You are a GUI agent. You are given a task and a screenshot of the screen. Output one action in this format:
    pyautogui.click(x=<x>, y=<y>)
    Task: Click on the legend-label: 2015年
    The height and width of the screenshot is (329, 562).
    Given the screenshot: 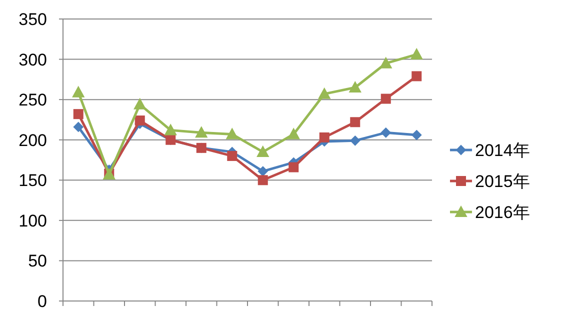 What is the action you would take?
    pyautogui.click(x=502, y=181)
    